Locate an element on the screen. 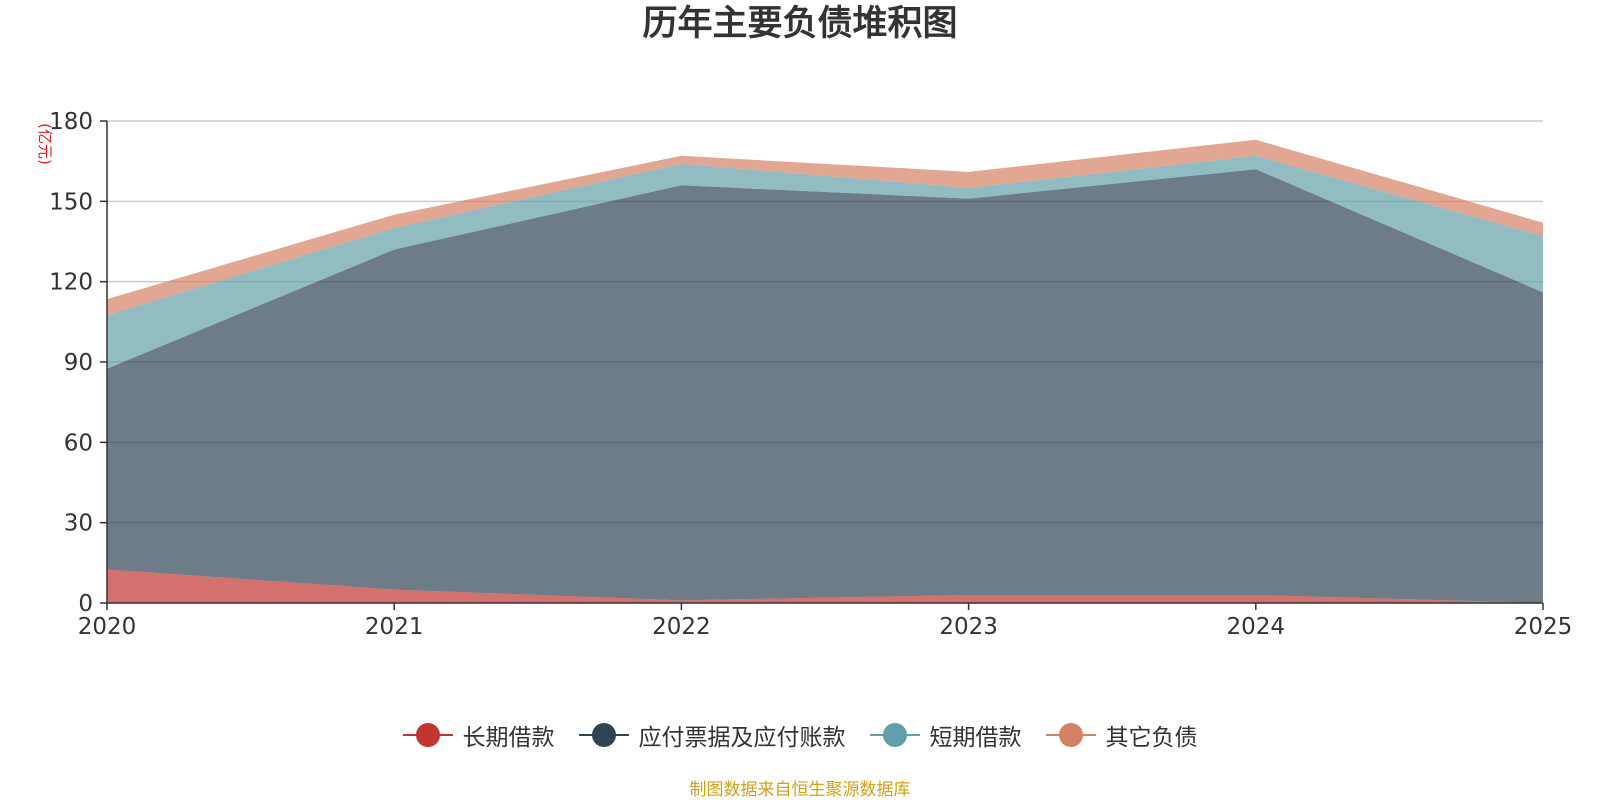 Image resolution: width=1600 pixels, height=800 pixels. legend: 长期借款 应付票据及应付账款 短期借款 其它负债 is located at coordinates (800, 735).